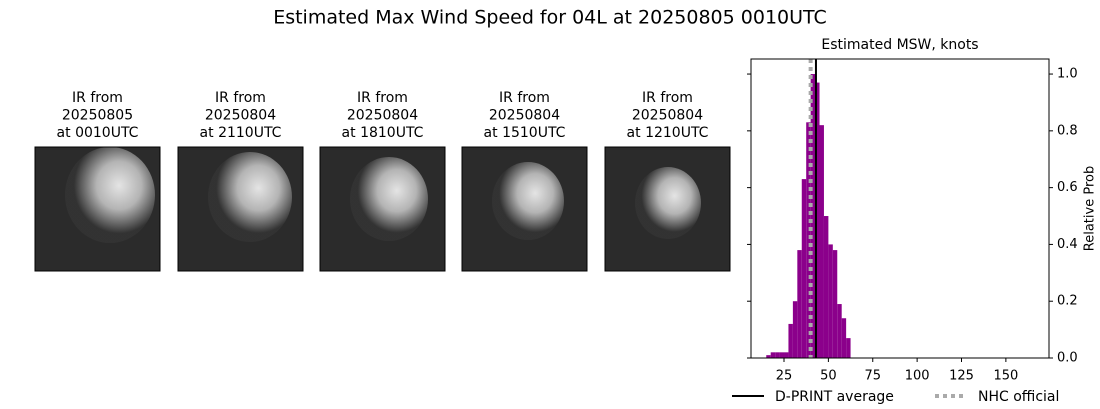  Describe the element at coordinates (1067, 358) in the screenshot. I see `y-tick-label: 0.0` at that location.